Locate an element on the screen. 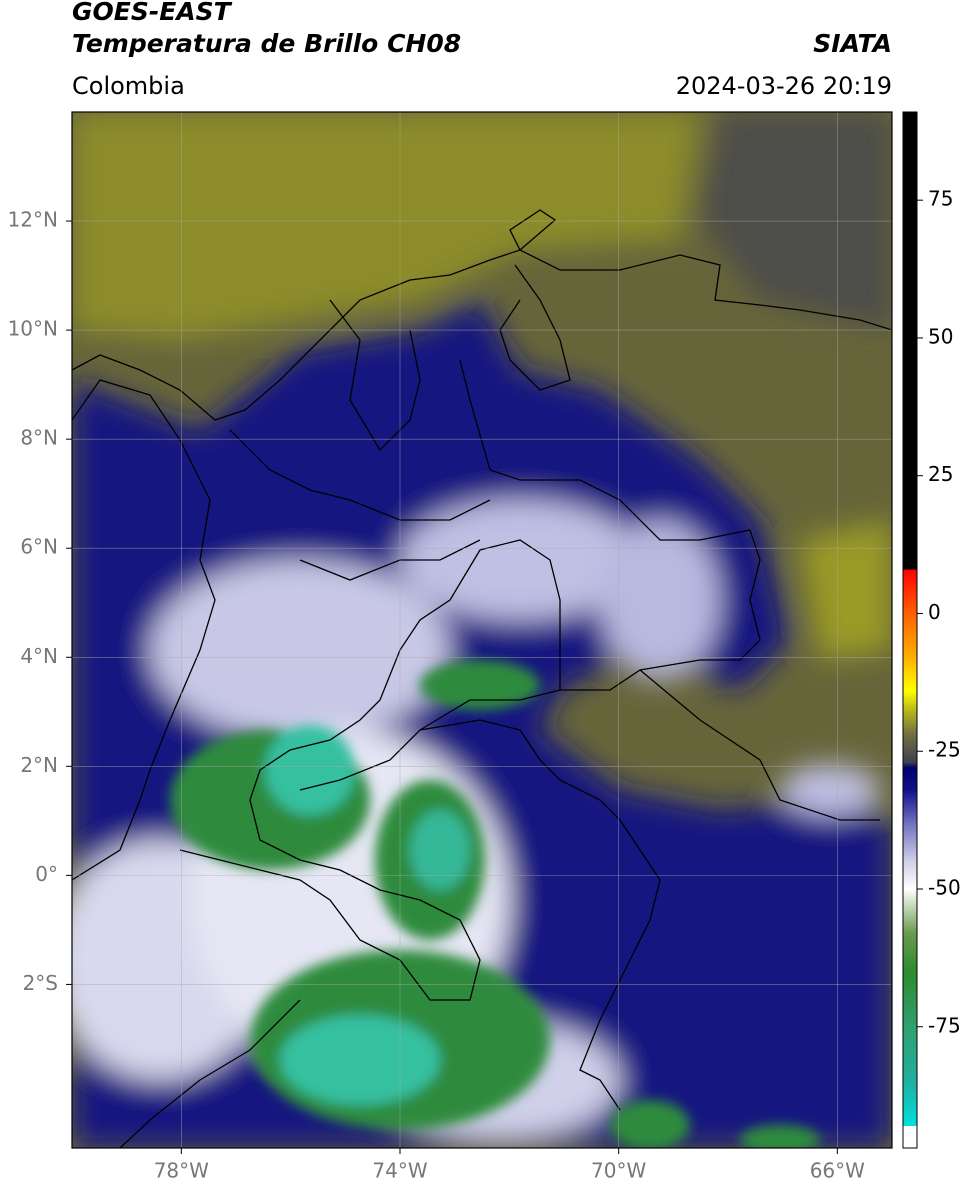  x-tick-label: 66°W is located at coordinates (837, 1171).